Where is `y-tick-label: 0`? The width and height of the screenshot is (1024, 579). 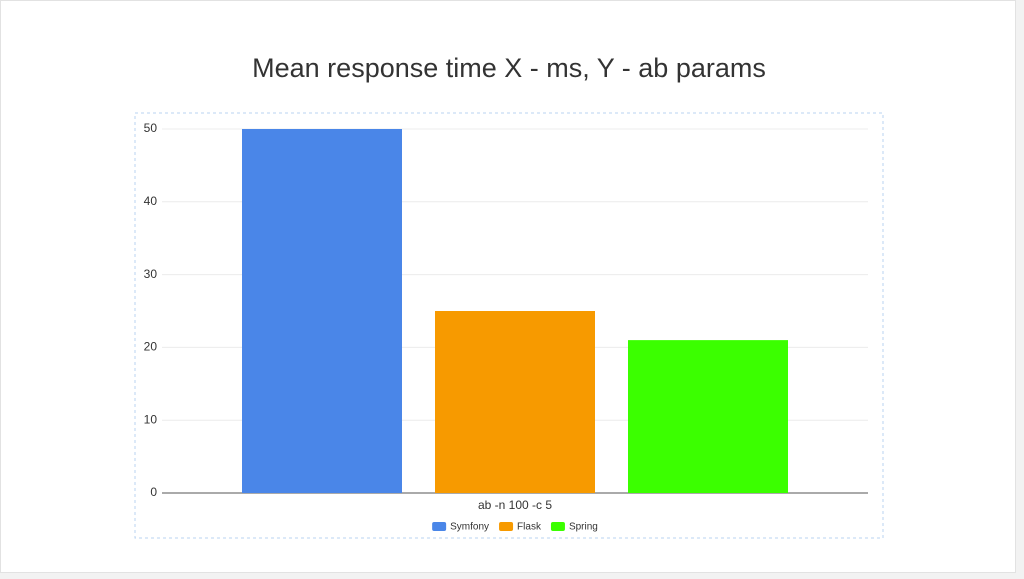
y-tick-label: 0 is located at coordinates (153, 492).